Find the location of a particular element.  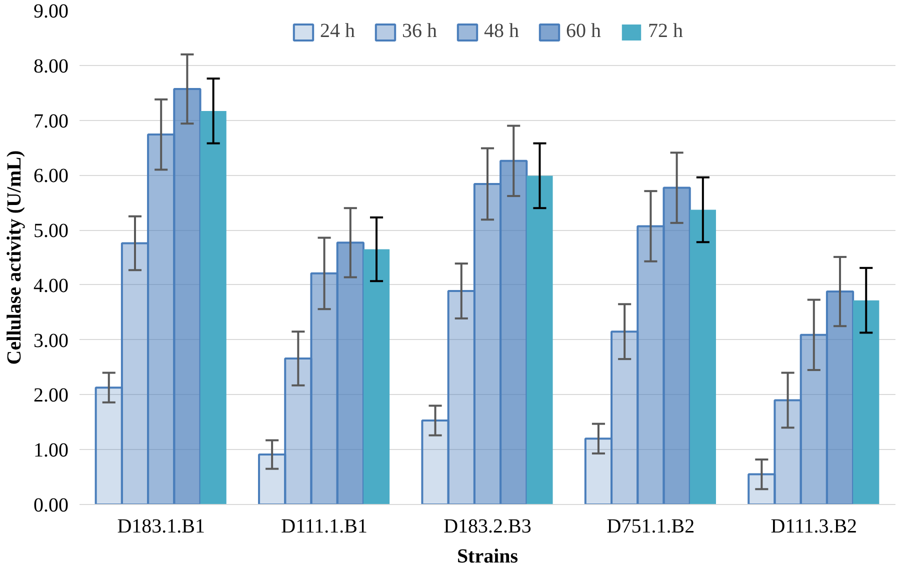

y-tick-label: 6.00 is located at coordinates (51, 176).